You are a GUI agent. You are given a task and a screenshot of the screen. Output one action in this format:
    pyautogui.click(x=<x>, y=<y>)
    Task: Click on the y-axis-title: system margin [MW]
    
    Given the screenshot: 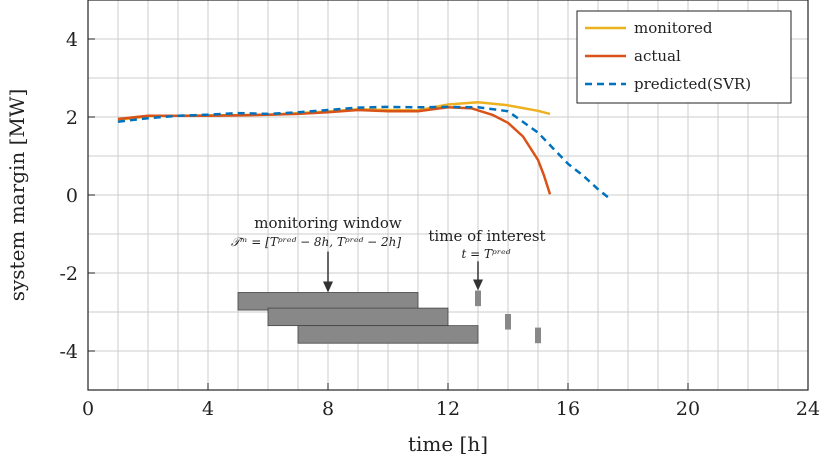 What is the action you would take?
    pyautogui.click(x=17, y=195)
    